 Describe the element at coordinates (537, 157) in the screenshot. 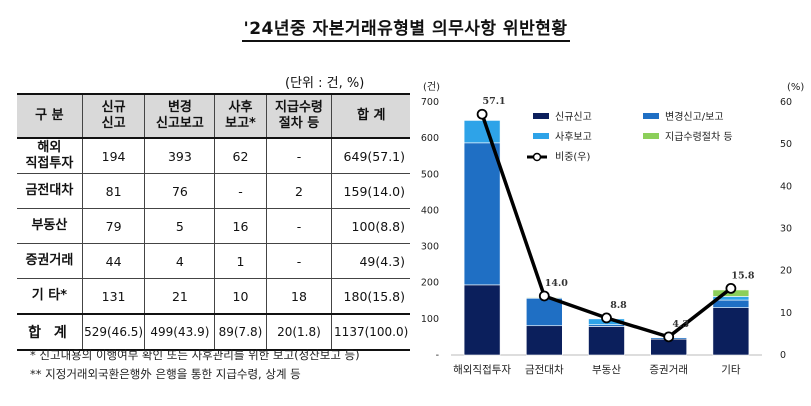

I see `legend-line-marker` at that location.